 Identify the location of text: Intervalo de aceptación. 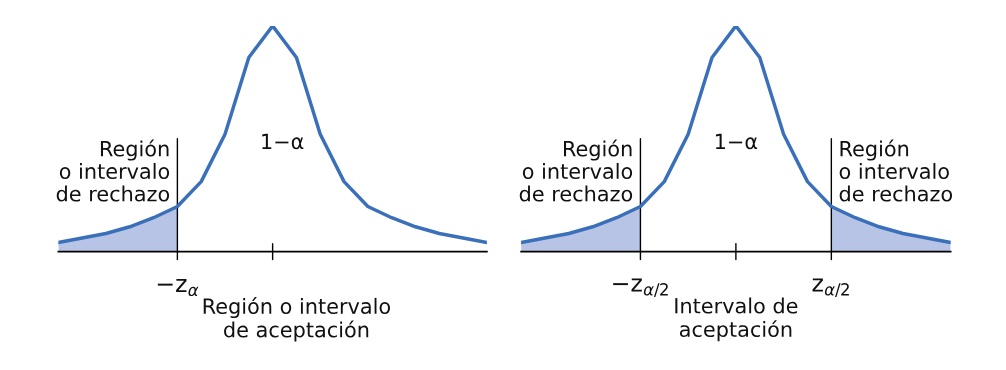
(736, 319).